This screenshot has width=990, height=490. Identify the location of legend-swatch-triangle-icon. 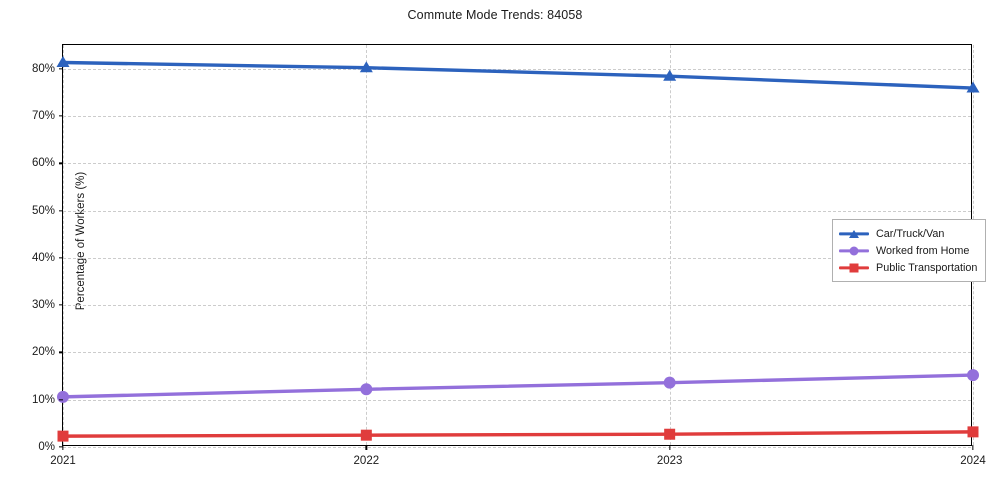
(854, 234).